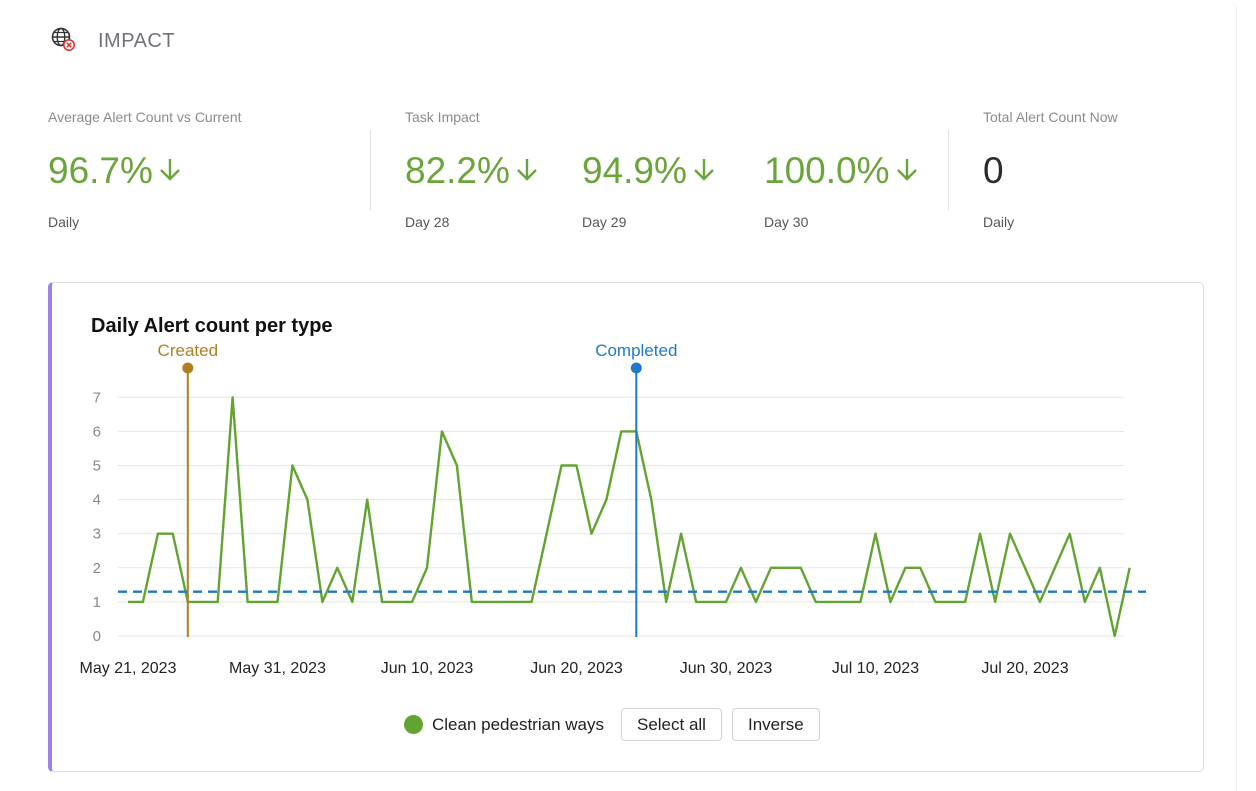 The image size is (1256, 791). I want to click on annotation-label: Completed, so click(636, 350).